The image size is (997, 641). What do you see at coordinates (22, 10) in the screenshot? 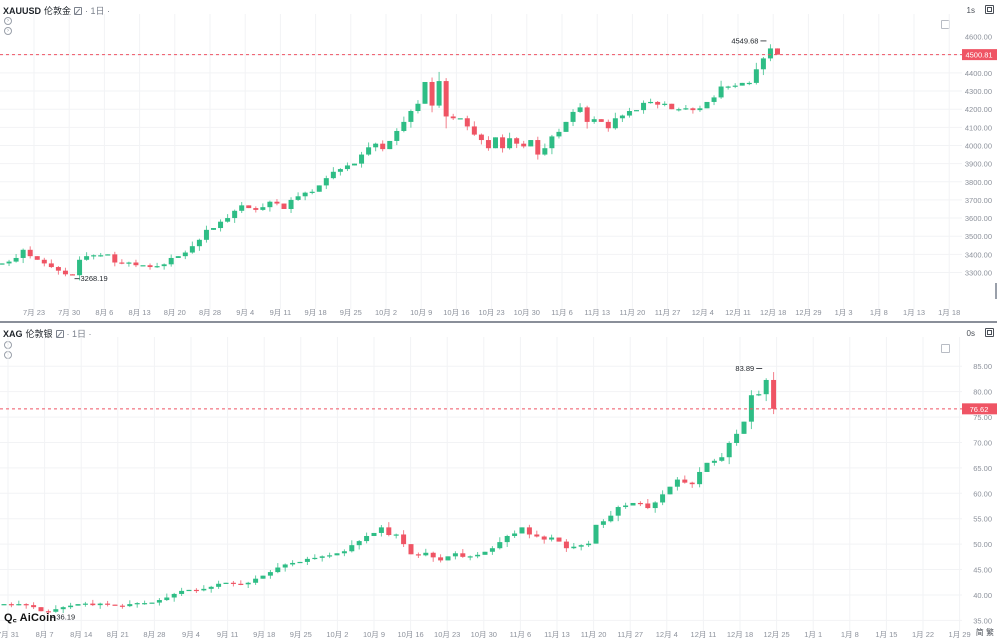
I see `symbol-label: XAUUSD` at bounding box center [22, 10].